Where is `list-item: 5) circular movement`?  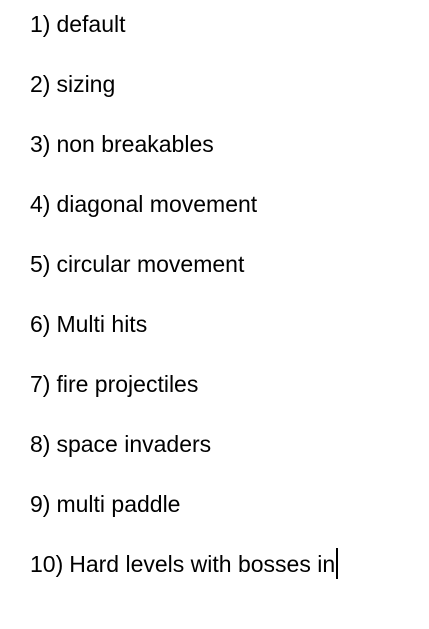
list-item: 5) circular movement is located at coordinates (184, 278).